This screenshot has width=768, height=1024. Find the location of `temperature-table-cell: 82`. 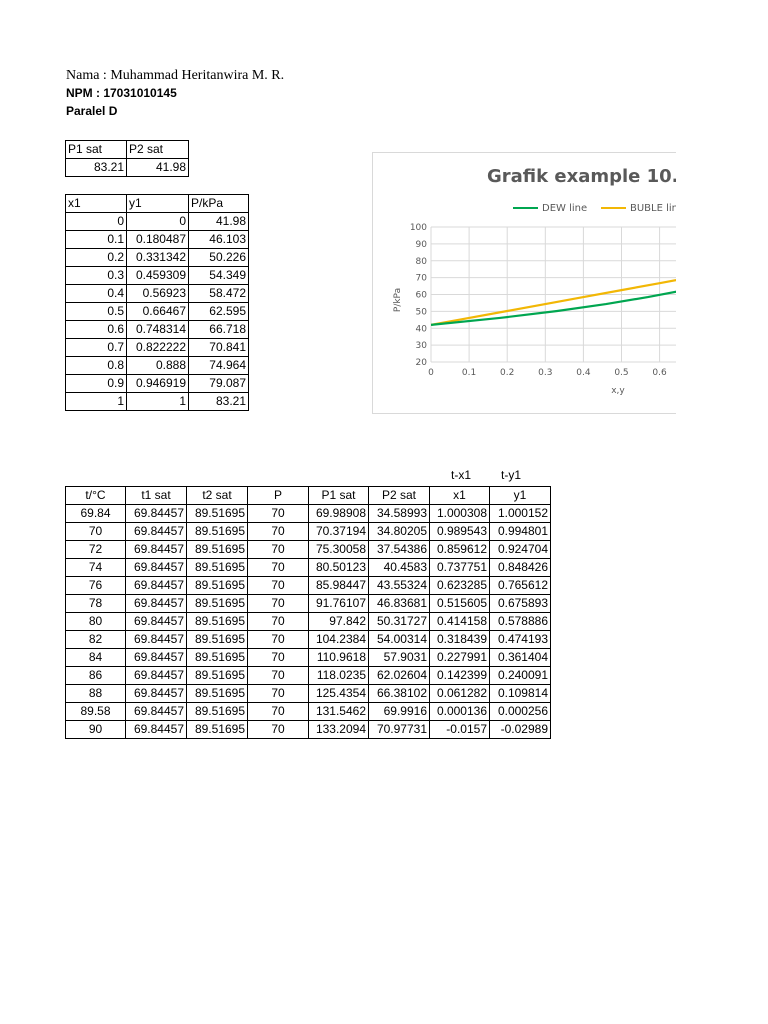

temperature-table-cell: 82 is located at coordinates (95, 639).